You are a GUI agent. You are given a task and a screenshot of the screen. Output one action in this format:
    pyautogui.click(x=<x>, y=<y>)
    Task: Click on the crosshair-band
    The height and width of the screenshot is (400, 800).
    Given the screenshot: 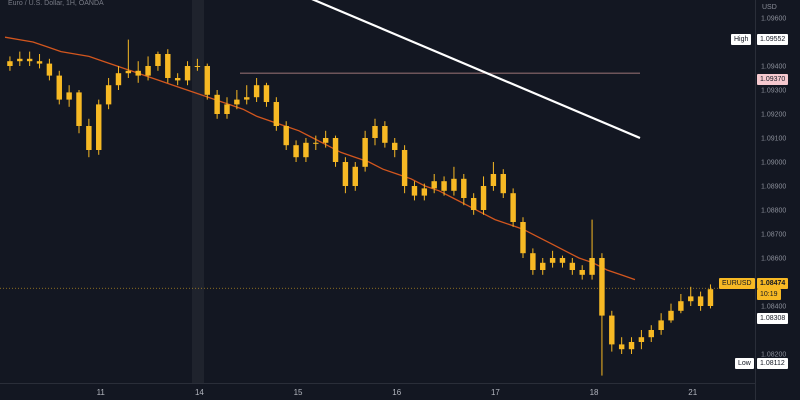 What is the action you would take?
    pyautogui.click(x=198, y=191)
    